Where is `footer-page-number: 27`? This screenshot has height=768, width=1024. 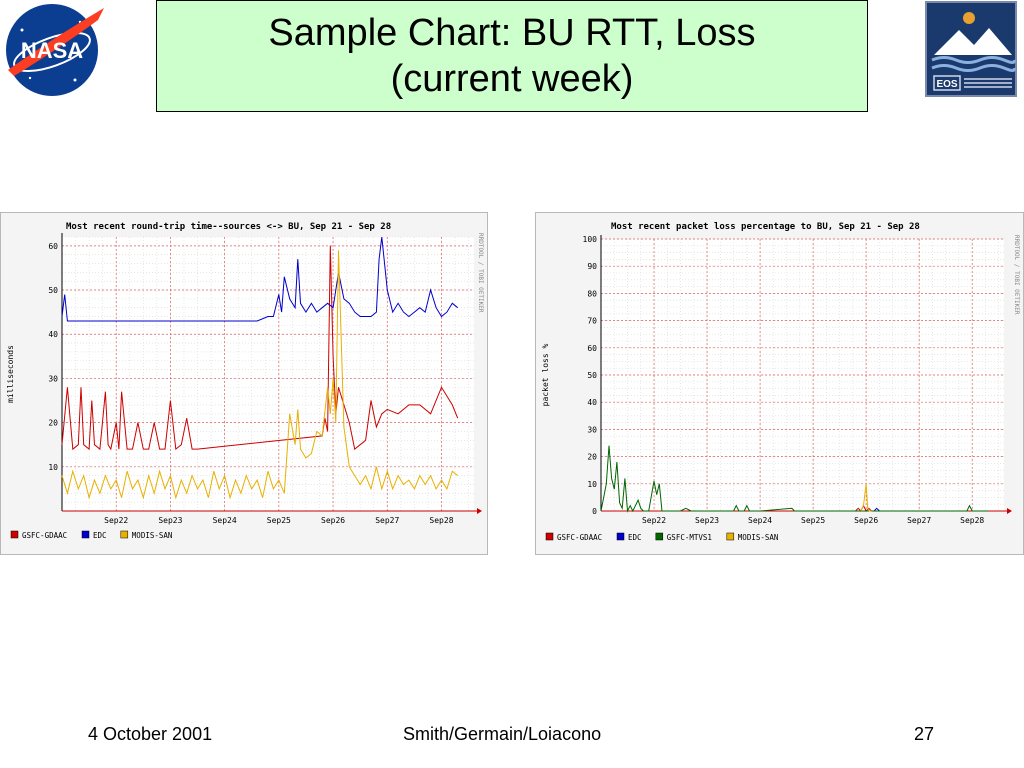 footer-page-number: 27 is located at coordinates (924, 734).